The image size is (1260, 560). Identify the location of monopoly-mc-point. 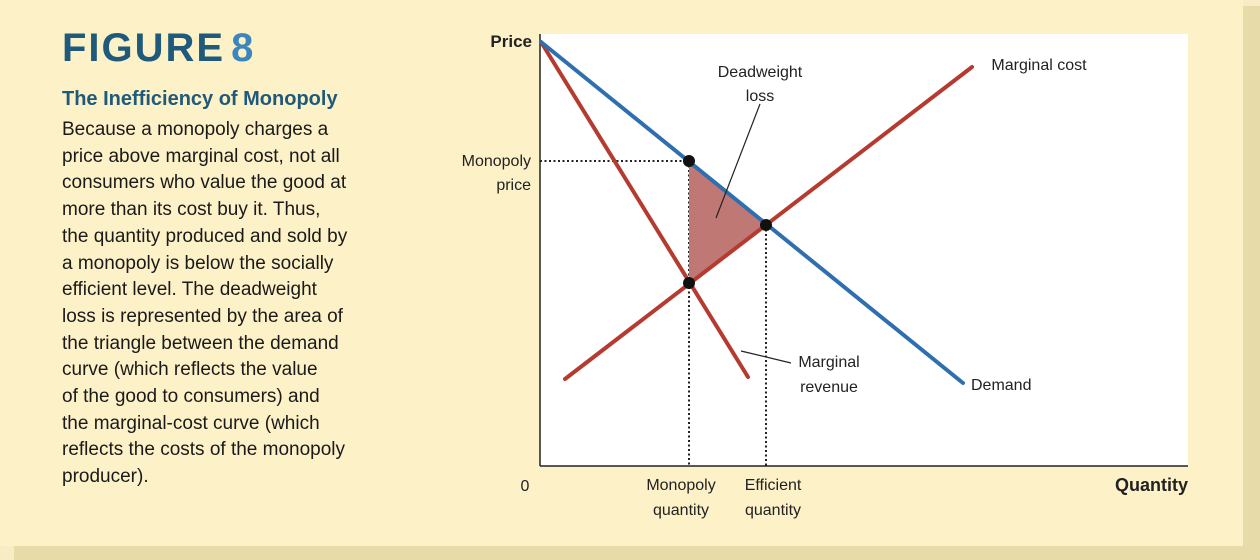
(689, 283).